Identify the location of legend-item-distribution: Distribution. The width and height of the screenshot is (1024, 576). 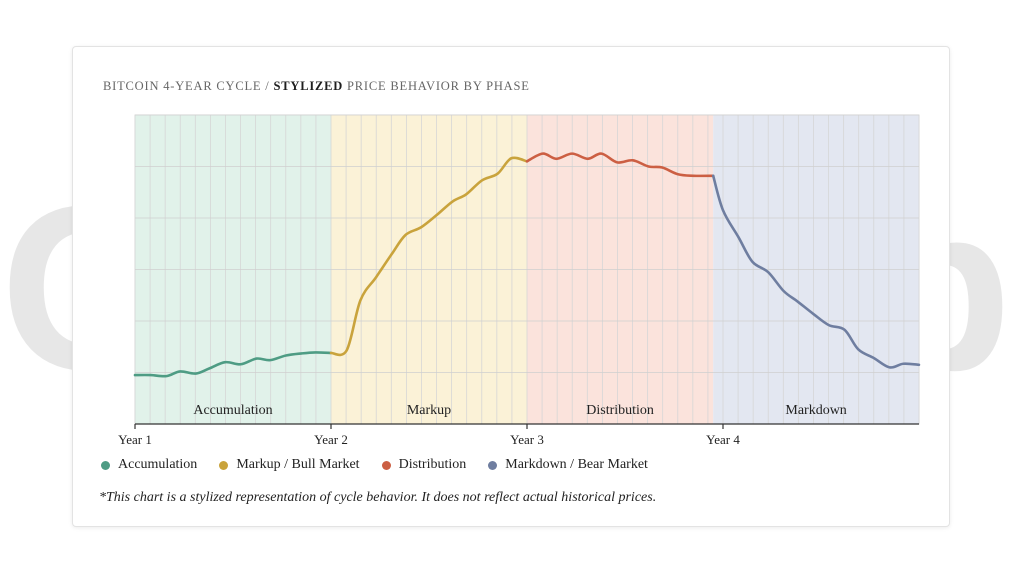
(424, 465).